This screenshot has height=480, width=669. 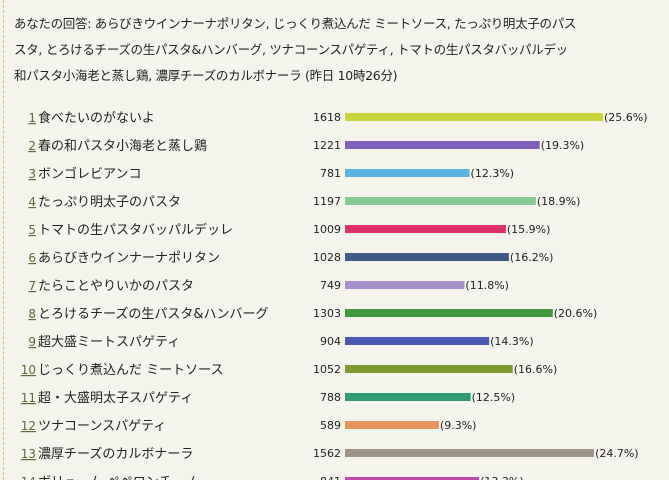 What do you see at coordinates (493, 173) in the screenshot?
I see `percent-label: (12.3%)` at bounding box center [493, 173].